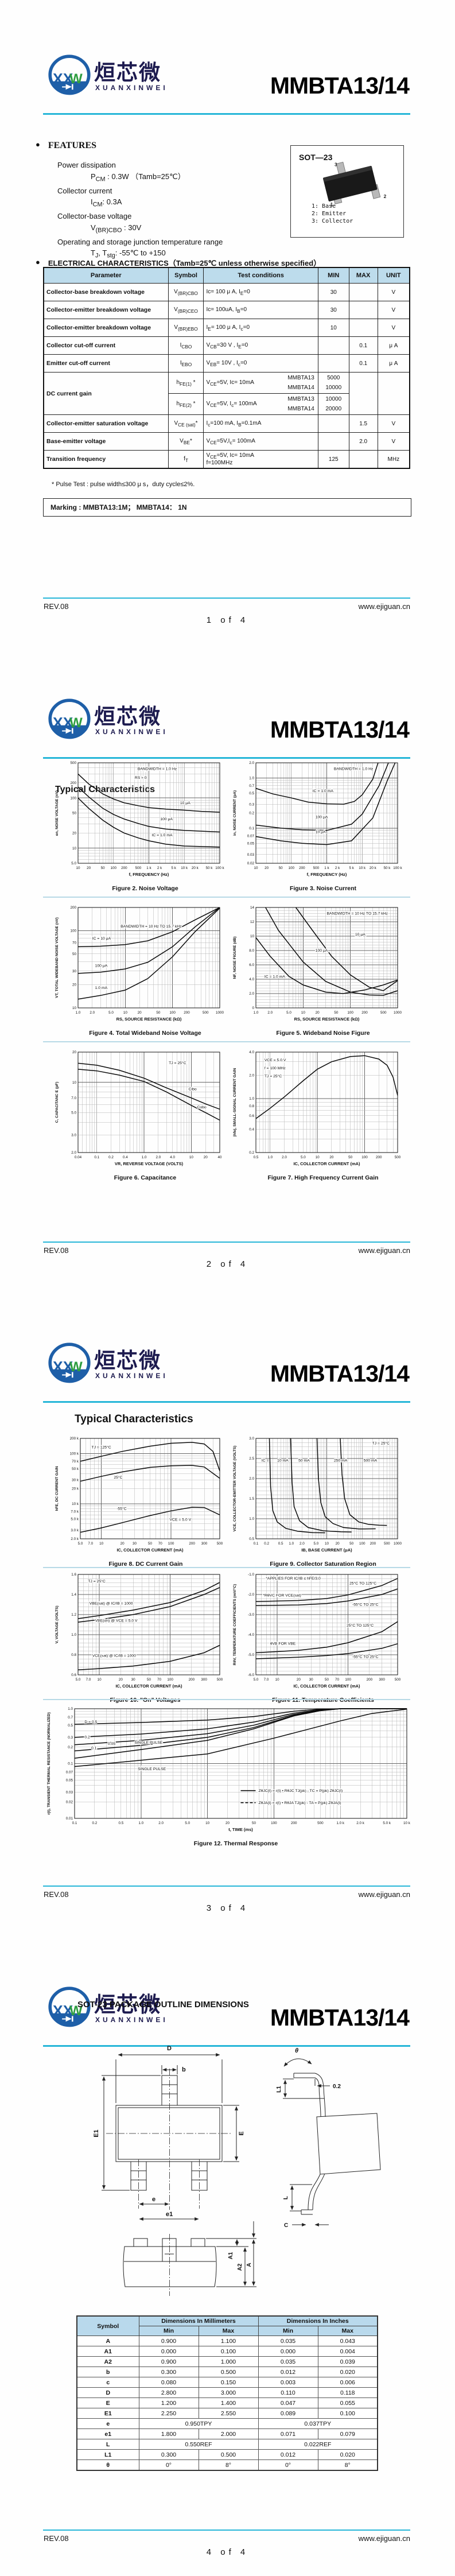  Describe the element at coordinates (201, 1107) in the screenshot. I see `svg-text: Cobo` at that location.